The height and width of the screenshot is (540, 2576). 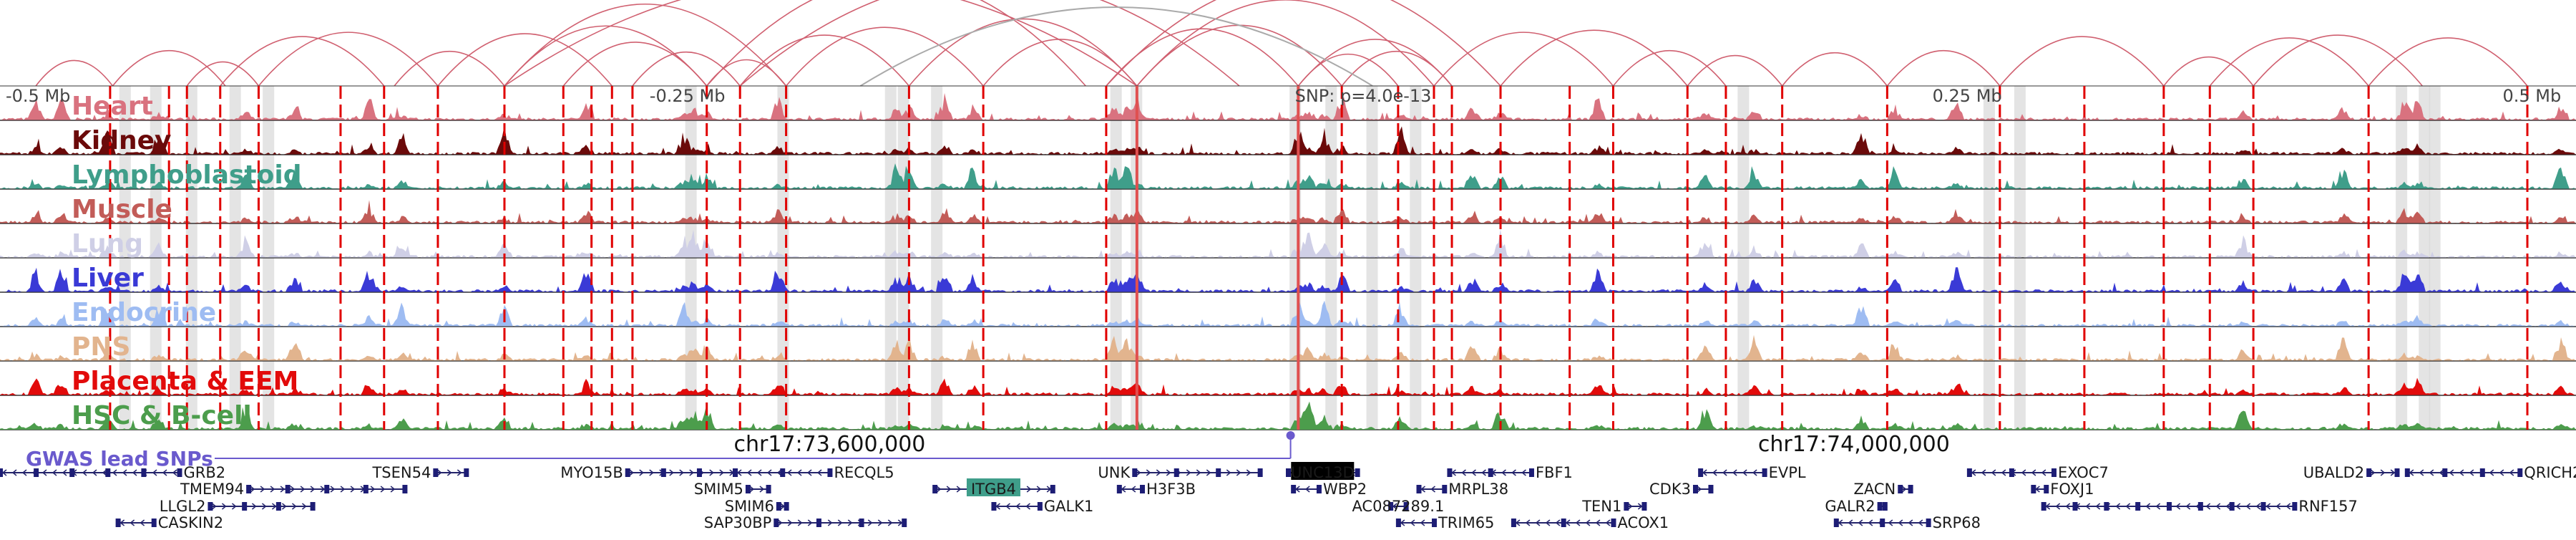 What do you see at coordinates (1907, 522) in the screenshot?
I see `gene-srp68: SRP68` at bounding box center [1907, 522].